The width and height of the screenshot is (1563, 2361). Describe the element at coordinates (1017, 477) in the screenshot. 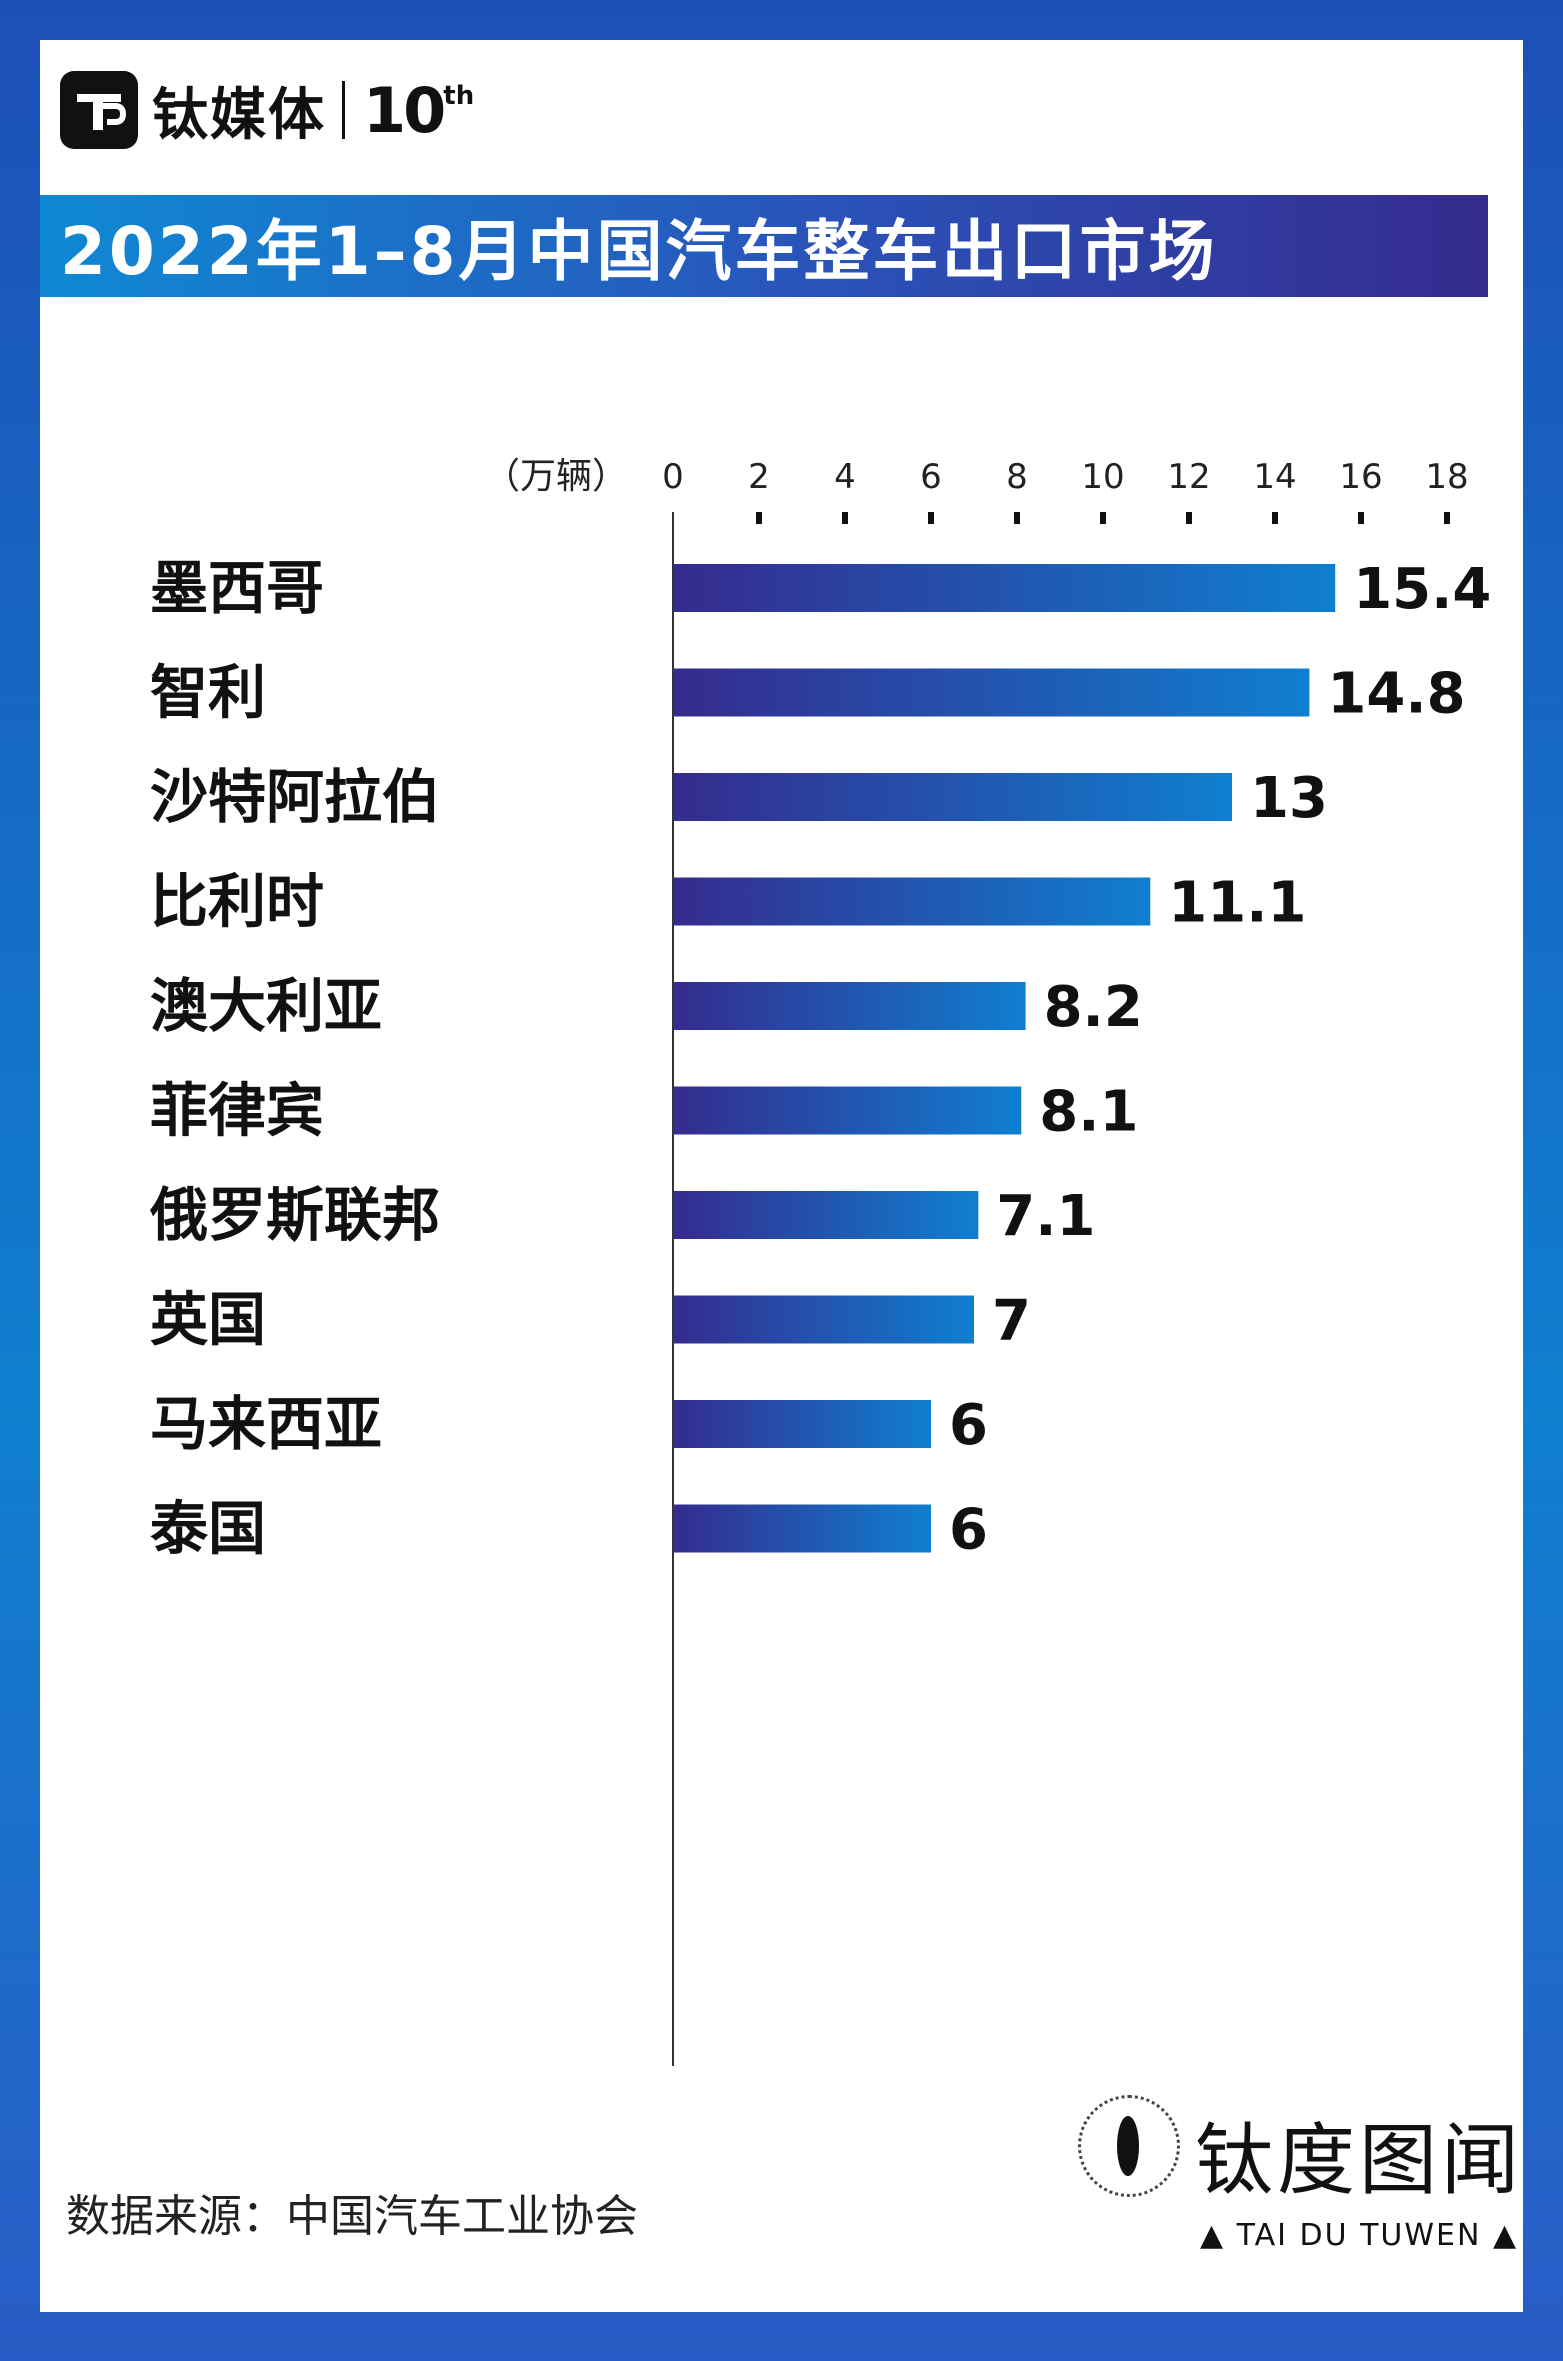

I see `x-tick-label: 8` at that location.